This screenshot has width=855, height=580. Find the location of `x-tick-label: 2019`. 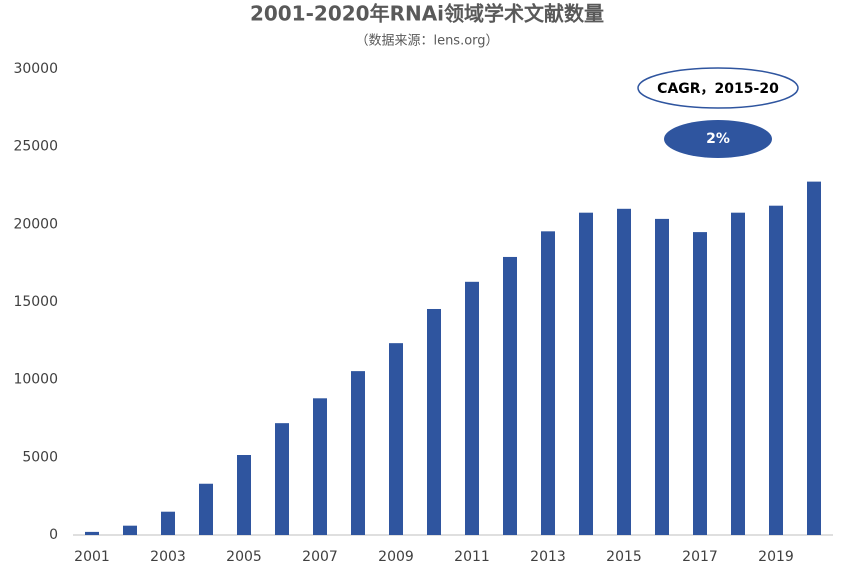

x-tick-label: 2019 is located at coordinates (776, 557).